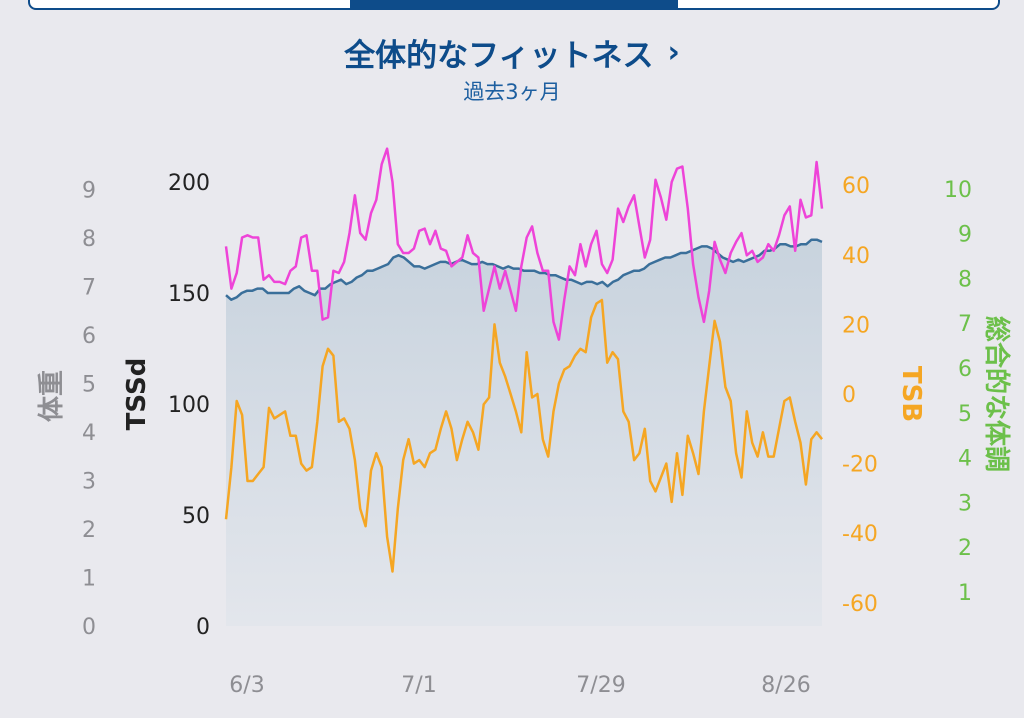  Describe the element at coordinates (965, 324) in the screenshot. I see `overall-tick-label: 7` at that location.